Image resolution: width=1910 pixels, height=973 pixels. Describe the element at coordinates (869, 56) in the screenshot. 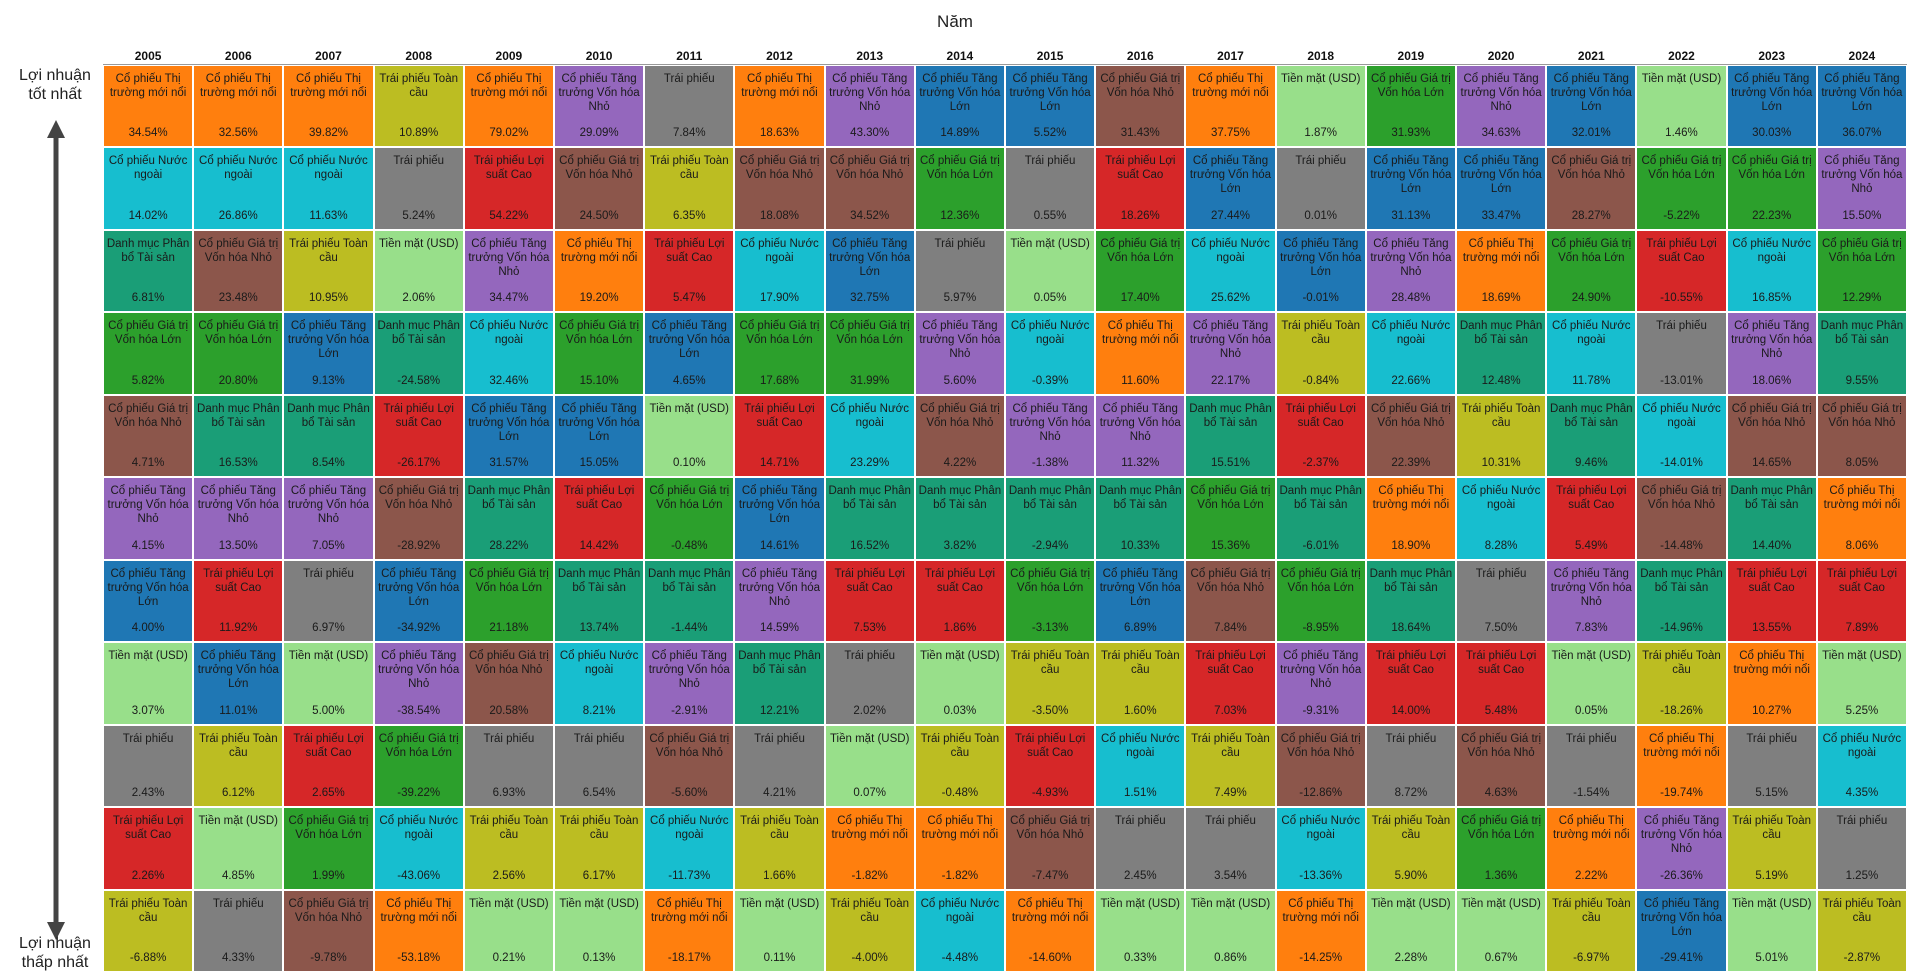

I see `year-header: 2013` at that location.